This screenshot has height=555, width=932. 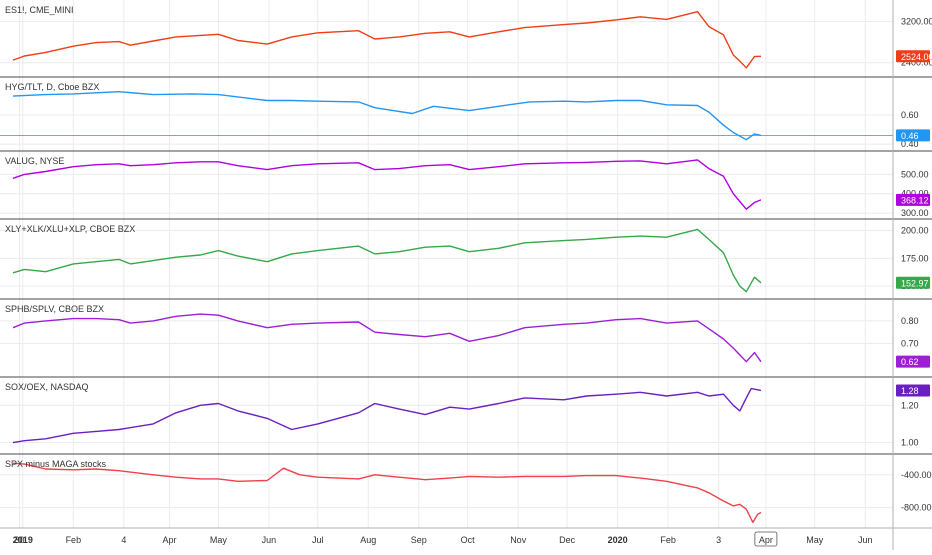 I want to click on pane-title: ES1!, CME_MINI, so click(x=39, y=10).